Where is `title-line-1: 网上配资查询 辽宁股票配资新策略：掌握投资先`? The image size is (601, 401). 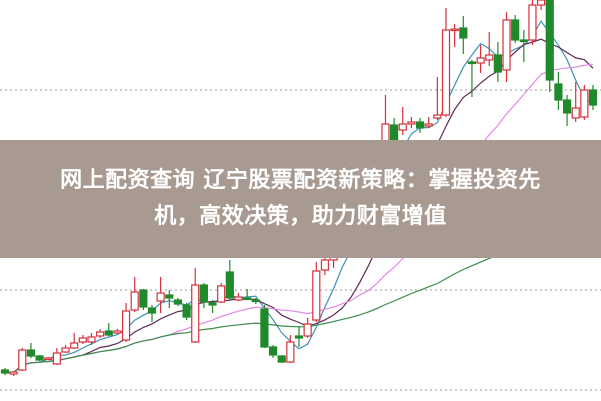 title-line-1: 网上配资查询 辽宁股票配资新策略：掌握投资先 is located at coordinates (300, 180).